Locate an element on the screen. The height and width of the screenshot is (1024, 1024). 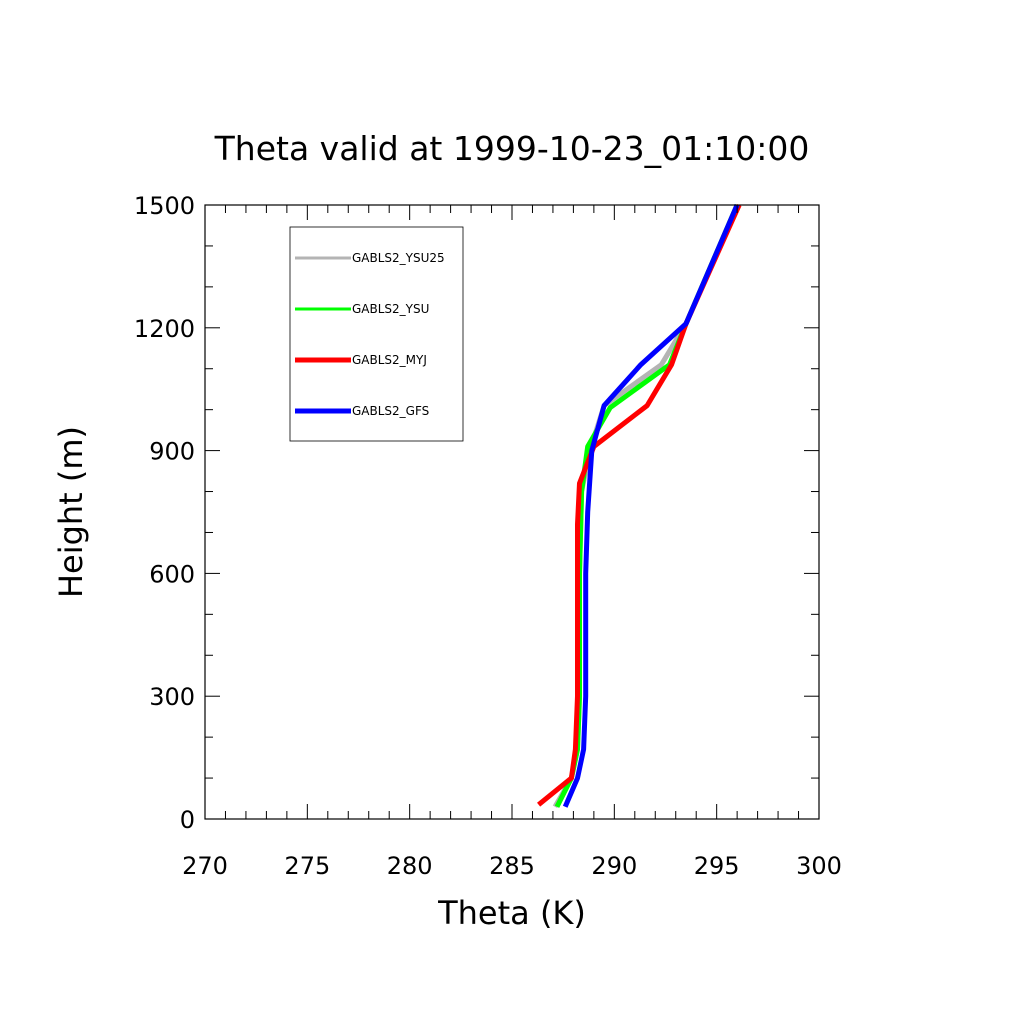
series-line-gabls2-gfs is located at coordinates (651, 506).